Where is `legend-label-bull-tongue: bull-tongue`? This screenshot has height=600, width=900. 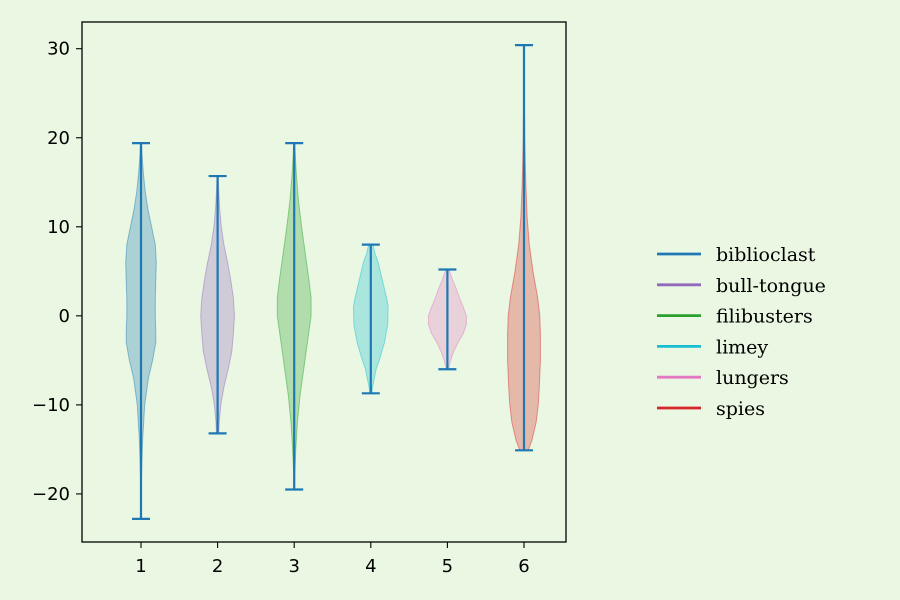 legend-label-bull-tongue: bull-tongue is located at coordinates (771, 286).